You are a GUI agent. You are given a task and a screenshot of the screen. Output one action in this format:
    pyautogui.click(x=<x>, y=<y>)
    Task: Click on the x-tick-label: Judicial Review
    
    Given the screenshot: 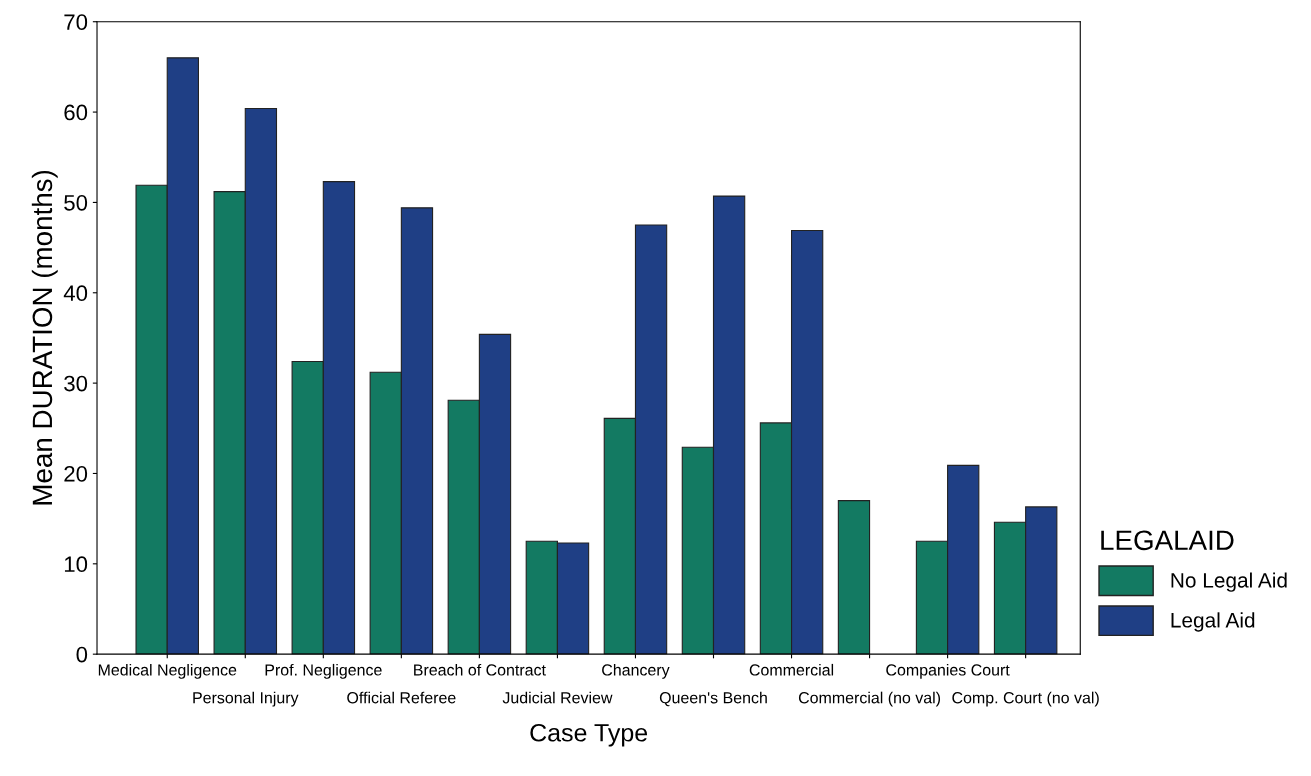 What is the action you would take?
    pyautogui.click(x=557, y=697)
    